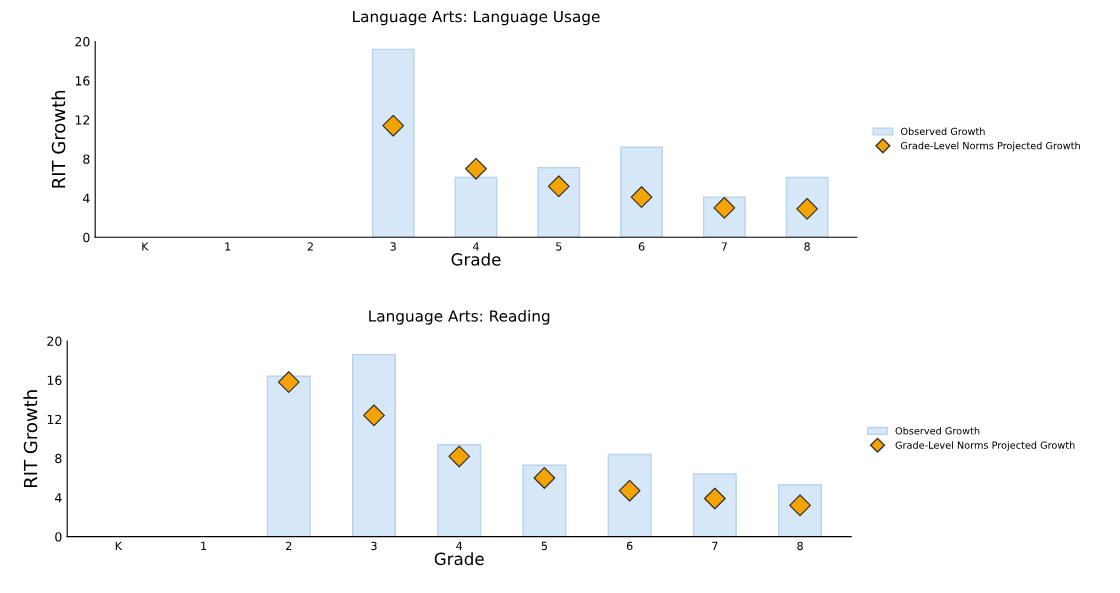  I want to click on chart-title: Language Arts: Reading, so click(459, 317).